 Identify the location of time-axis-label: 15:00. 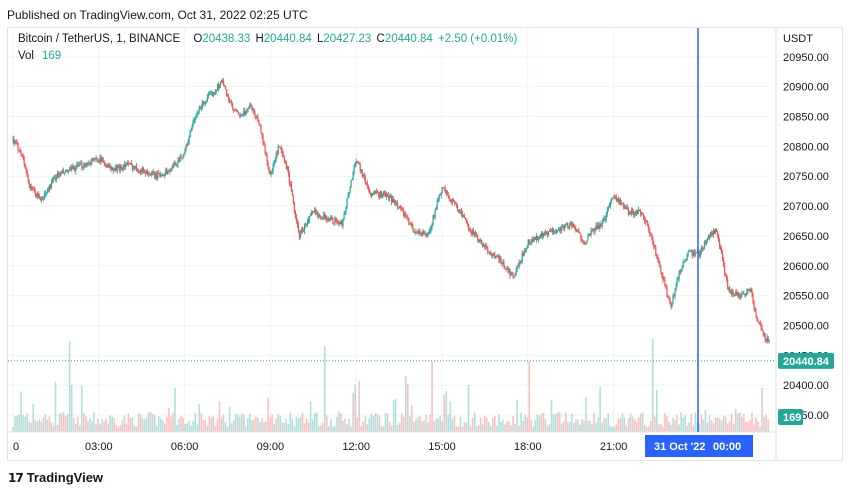
(442, 447).